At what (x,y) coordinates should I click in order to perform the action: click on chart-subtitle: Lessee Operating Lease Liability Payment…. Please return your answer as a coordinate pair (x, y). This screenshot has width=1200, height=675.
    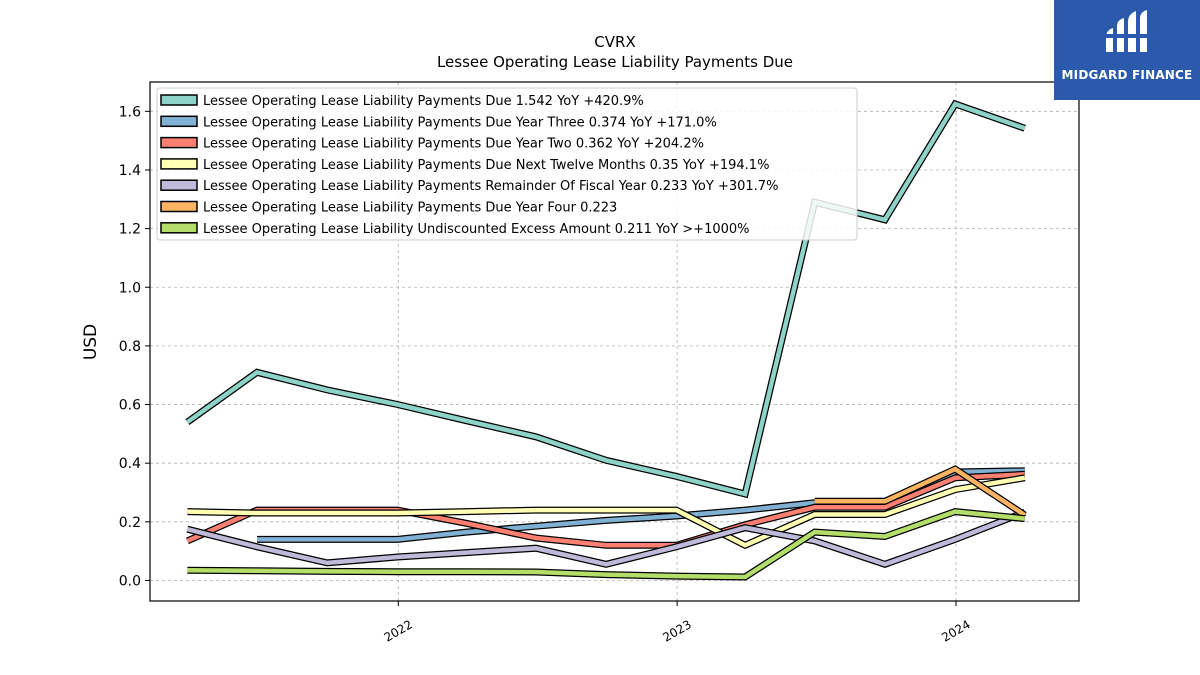
    Looking at the image, I should click on (615, 62).